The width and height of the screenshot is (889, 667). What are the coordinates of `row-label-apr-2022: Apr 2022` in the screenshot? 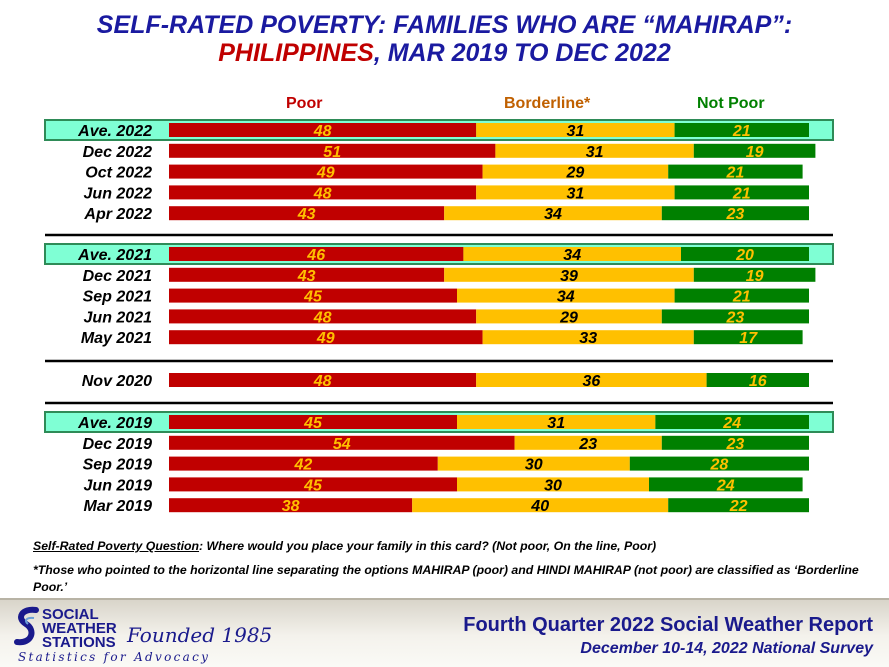 It's located at (117, 214).